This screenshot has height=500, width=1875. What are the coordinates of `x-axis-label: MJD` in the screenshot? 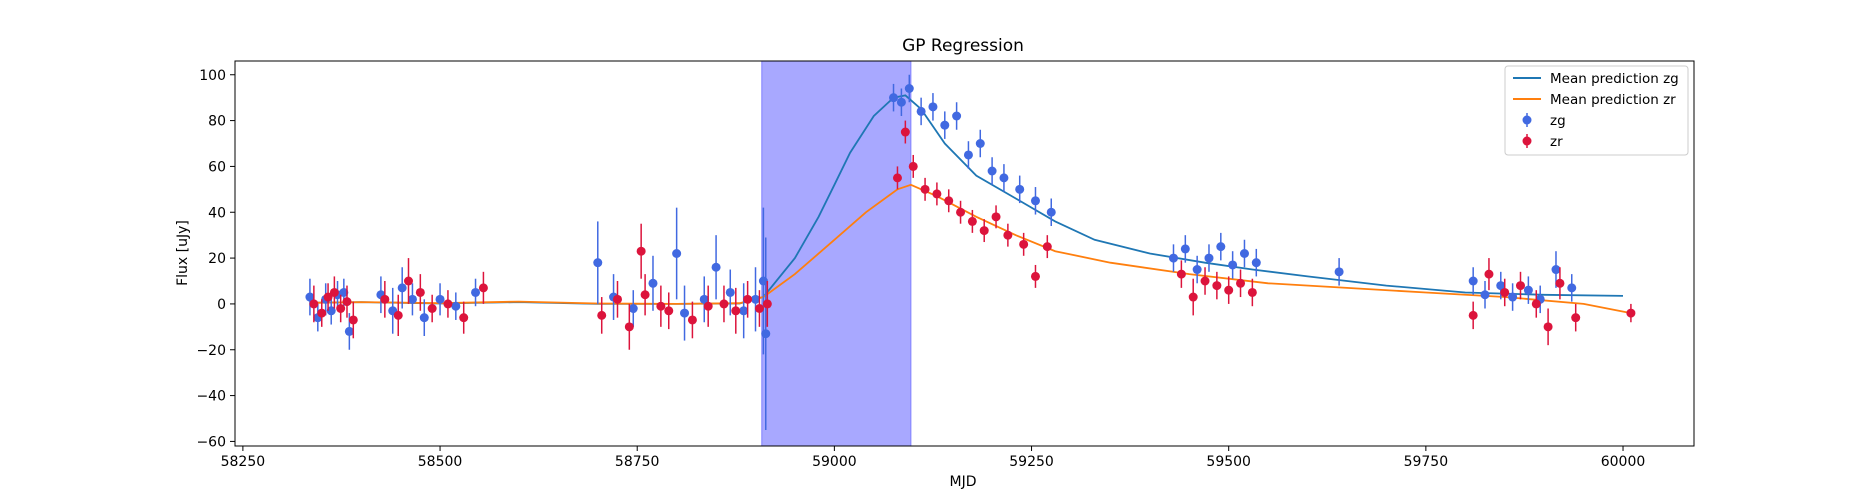 It's located at (963, 482).